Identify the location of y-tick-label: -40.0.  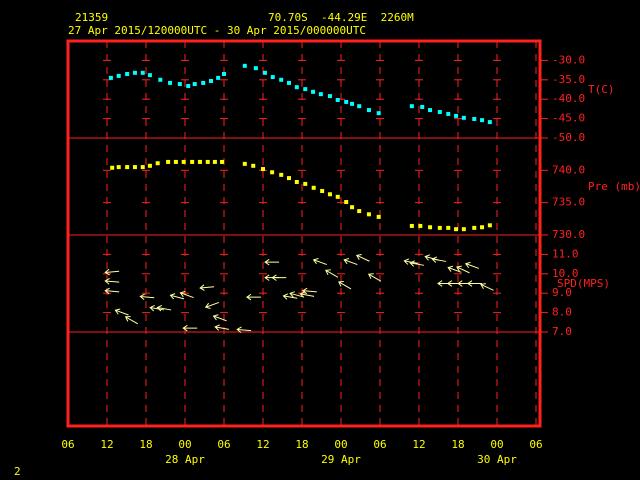
(568, 98).